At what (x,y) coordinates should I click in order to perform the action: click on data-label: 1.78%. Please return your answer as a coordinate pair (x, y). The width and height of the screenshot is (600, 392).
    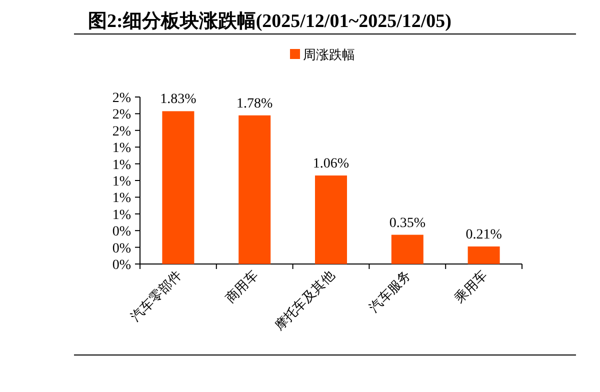
    Looking at the image, I should click on (255, 104).